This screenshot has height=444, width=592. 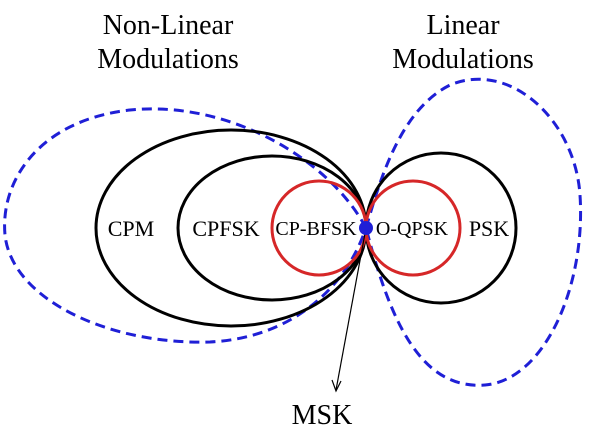 I want to click on left-heading-line2: Modulations, so click(x=168, y=59).